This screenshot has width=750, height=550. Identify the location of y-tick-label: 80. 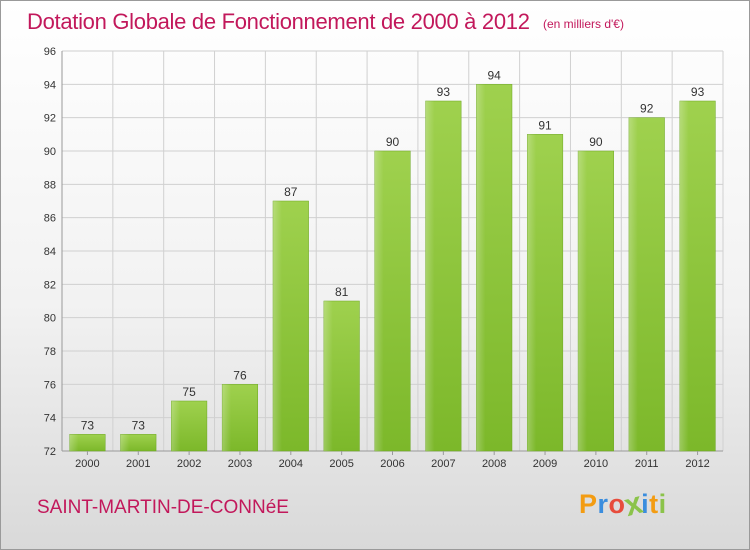
(50, 319).